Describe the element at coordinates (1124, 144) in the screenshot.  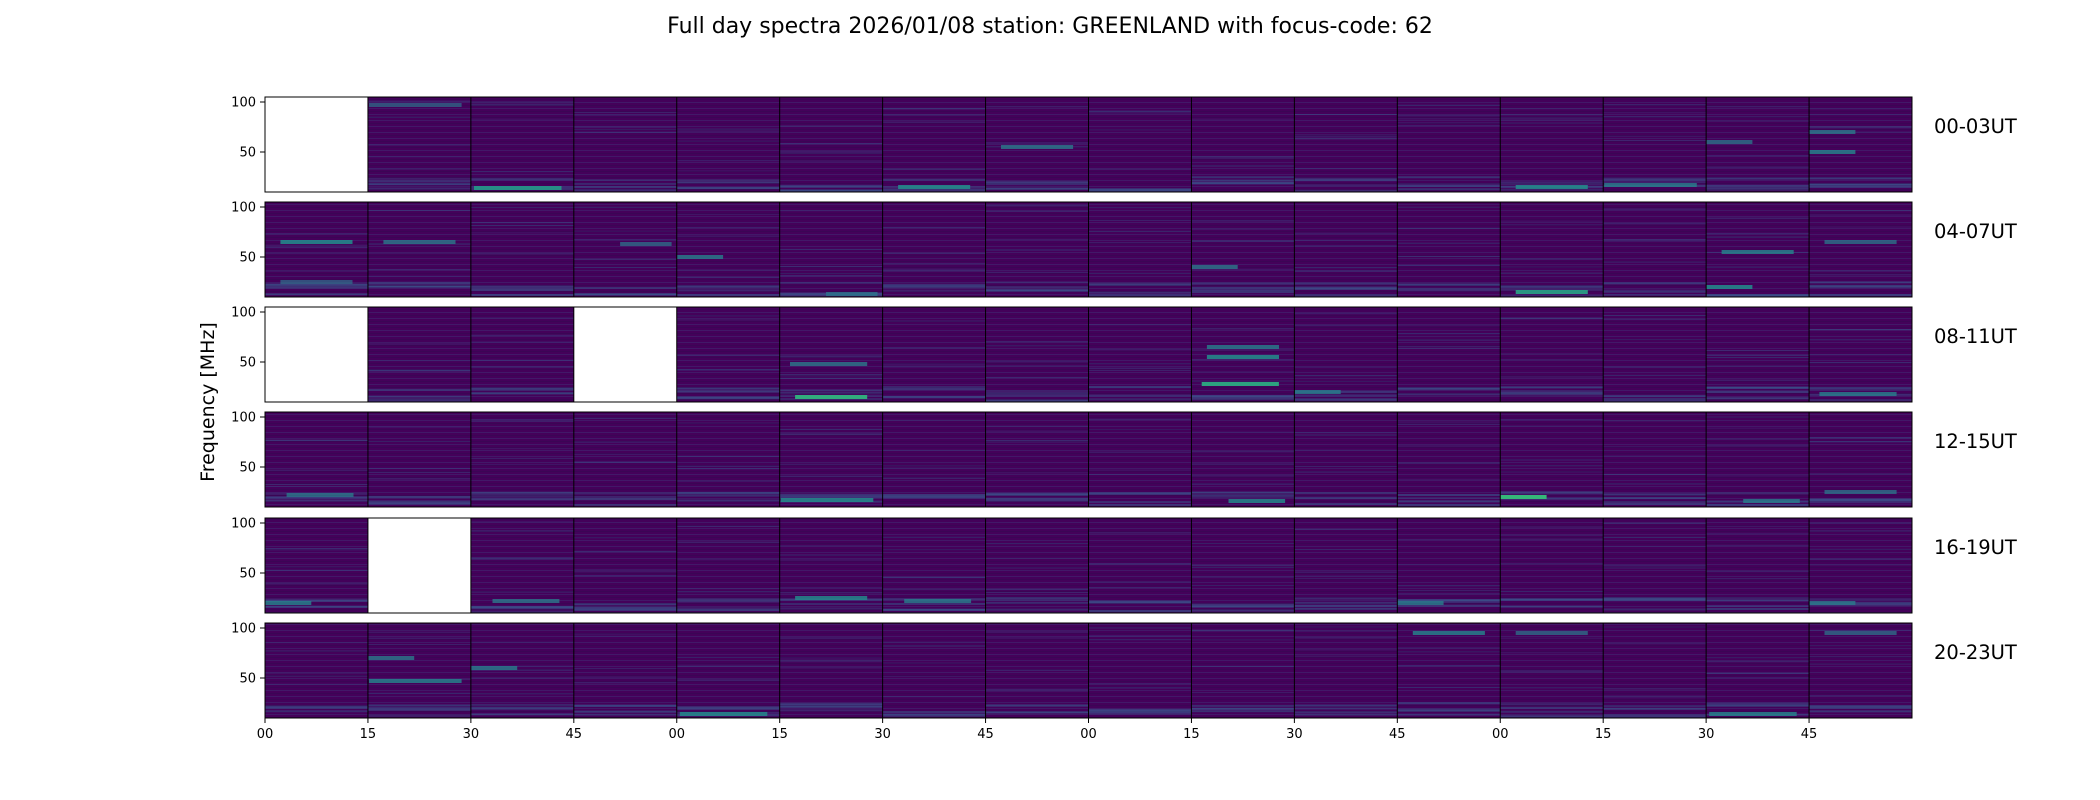
I see `spectra-row-00-03UT: 100 50 00-03UT` at that location.